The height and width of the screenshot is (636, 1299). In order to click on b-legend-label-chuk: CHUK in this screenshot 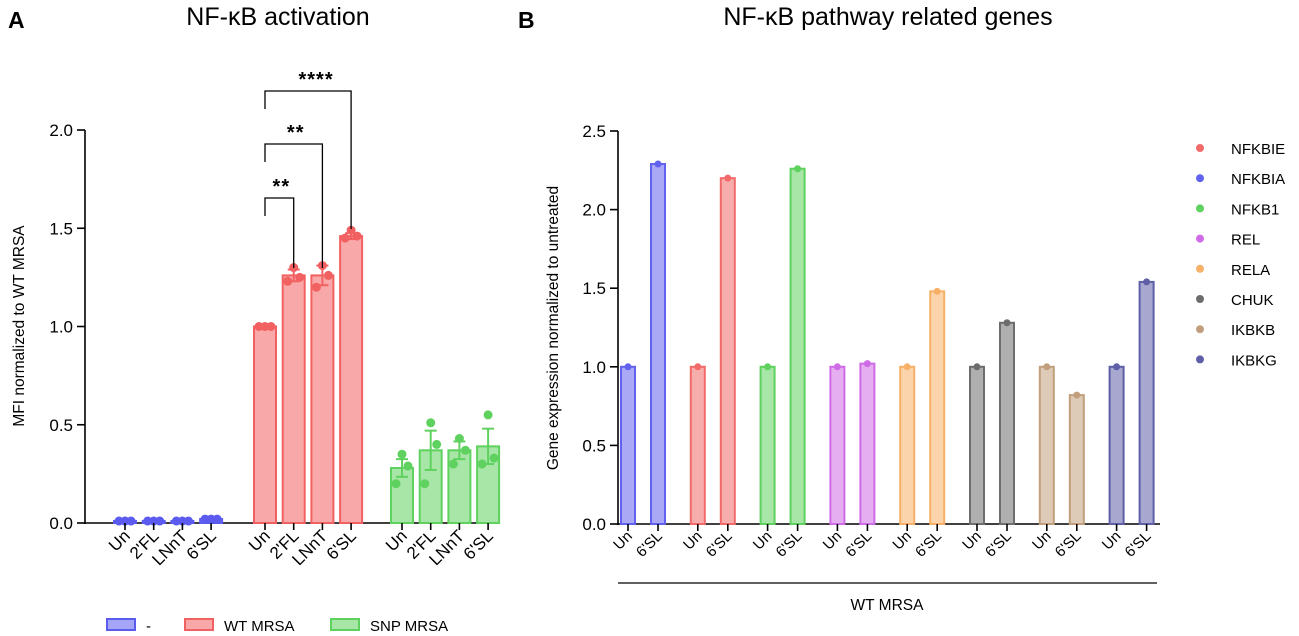, I will do `click(1252, 300)`.